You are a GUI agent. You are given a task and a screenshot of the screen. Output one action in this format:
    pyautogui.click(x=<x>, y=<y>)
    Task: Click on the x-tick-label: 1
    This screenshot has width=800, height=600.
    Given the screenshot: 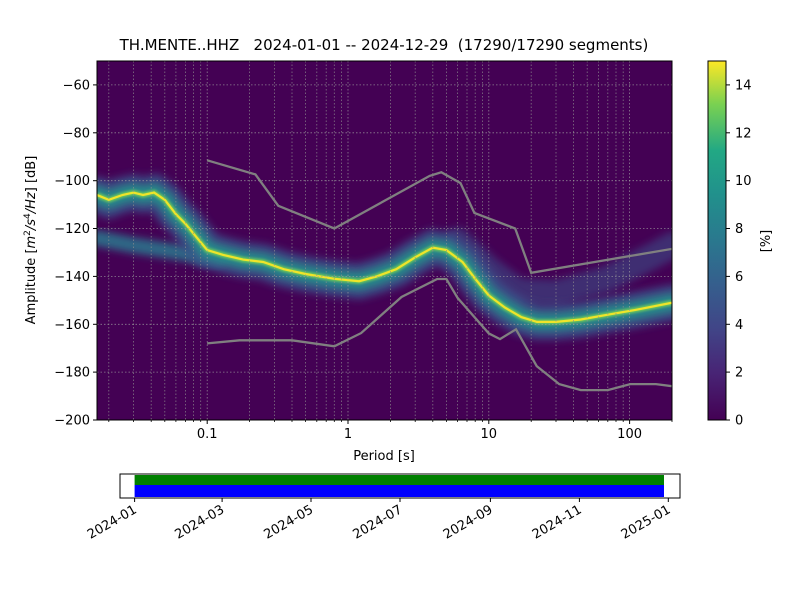 What is the action you would take?
    pyautogui.click(x=348, y=434)
    